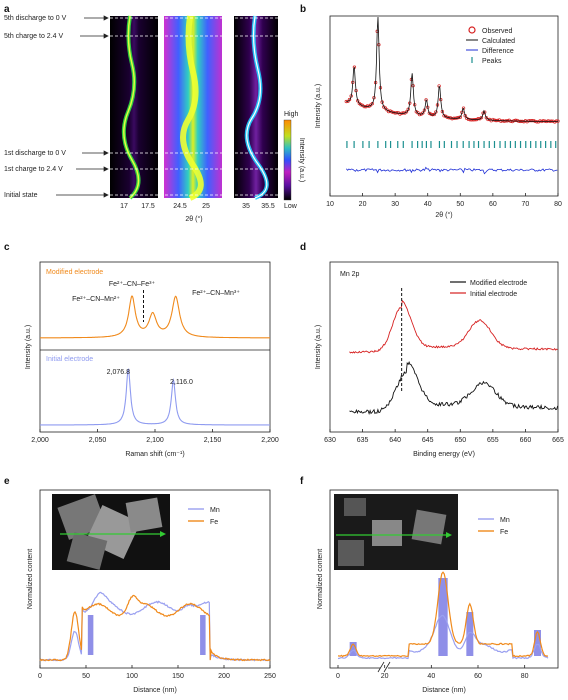 Image resolution: width=568 pixels, height=700 pixels. Describe the element at coordinates (98, 440) in the screenshot. I see `c-tick-label-1: 2,050` at that location.